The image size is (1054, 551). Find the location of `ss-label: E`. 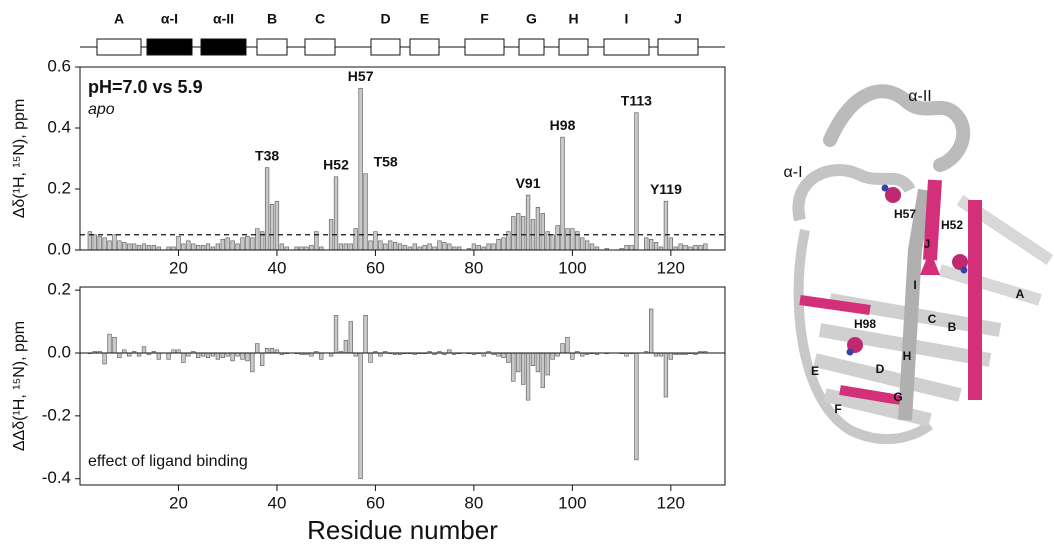

ss-label: E is located at coordinates (424, 19).